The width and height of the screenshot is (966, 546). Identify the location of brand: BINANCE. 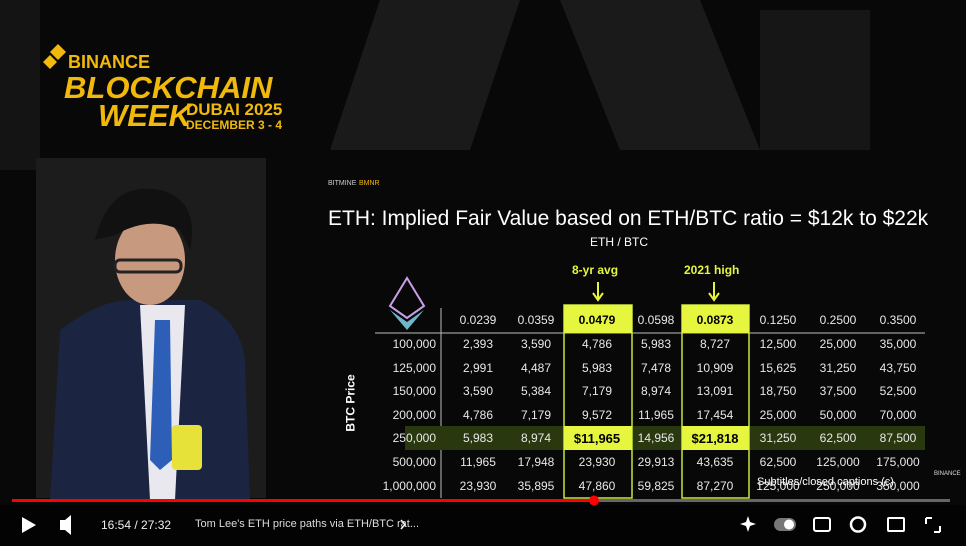
(109, 62).